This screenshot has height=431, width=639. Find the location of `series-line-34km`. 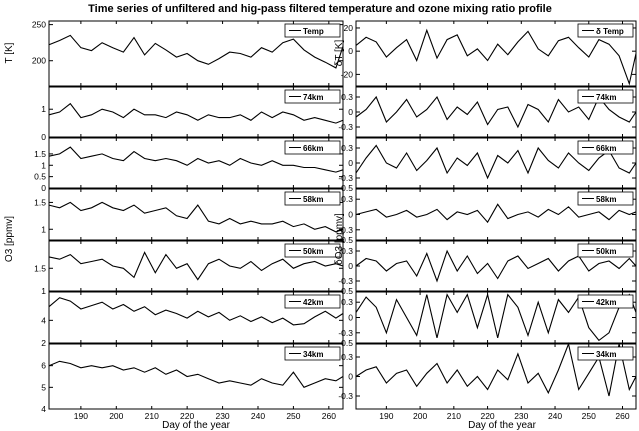

series-line-34km is located at coordinates (496, 369).